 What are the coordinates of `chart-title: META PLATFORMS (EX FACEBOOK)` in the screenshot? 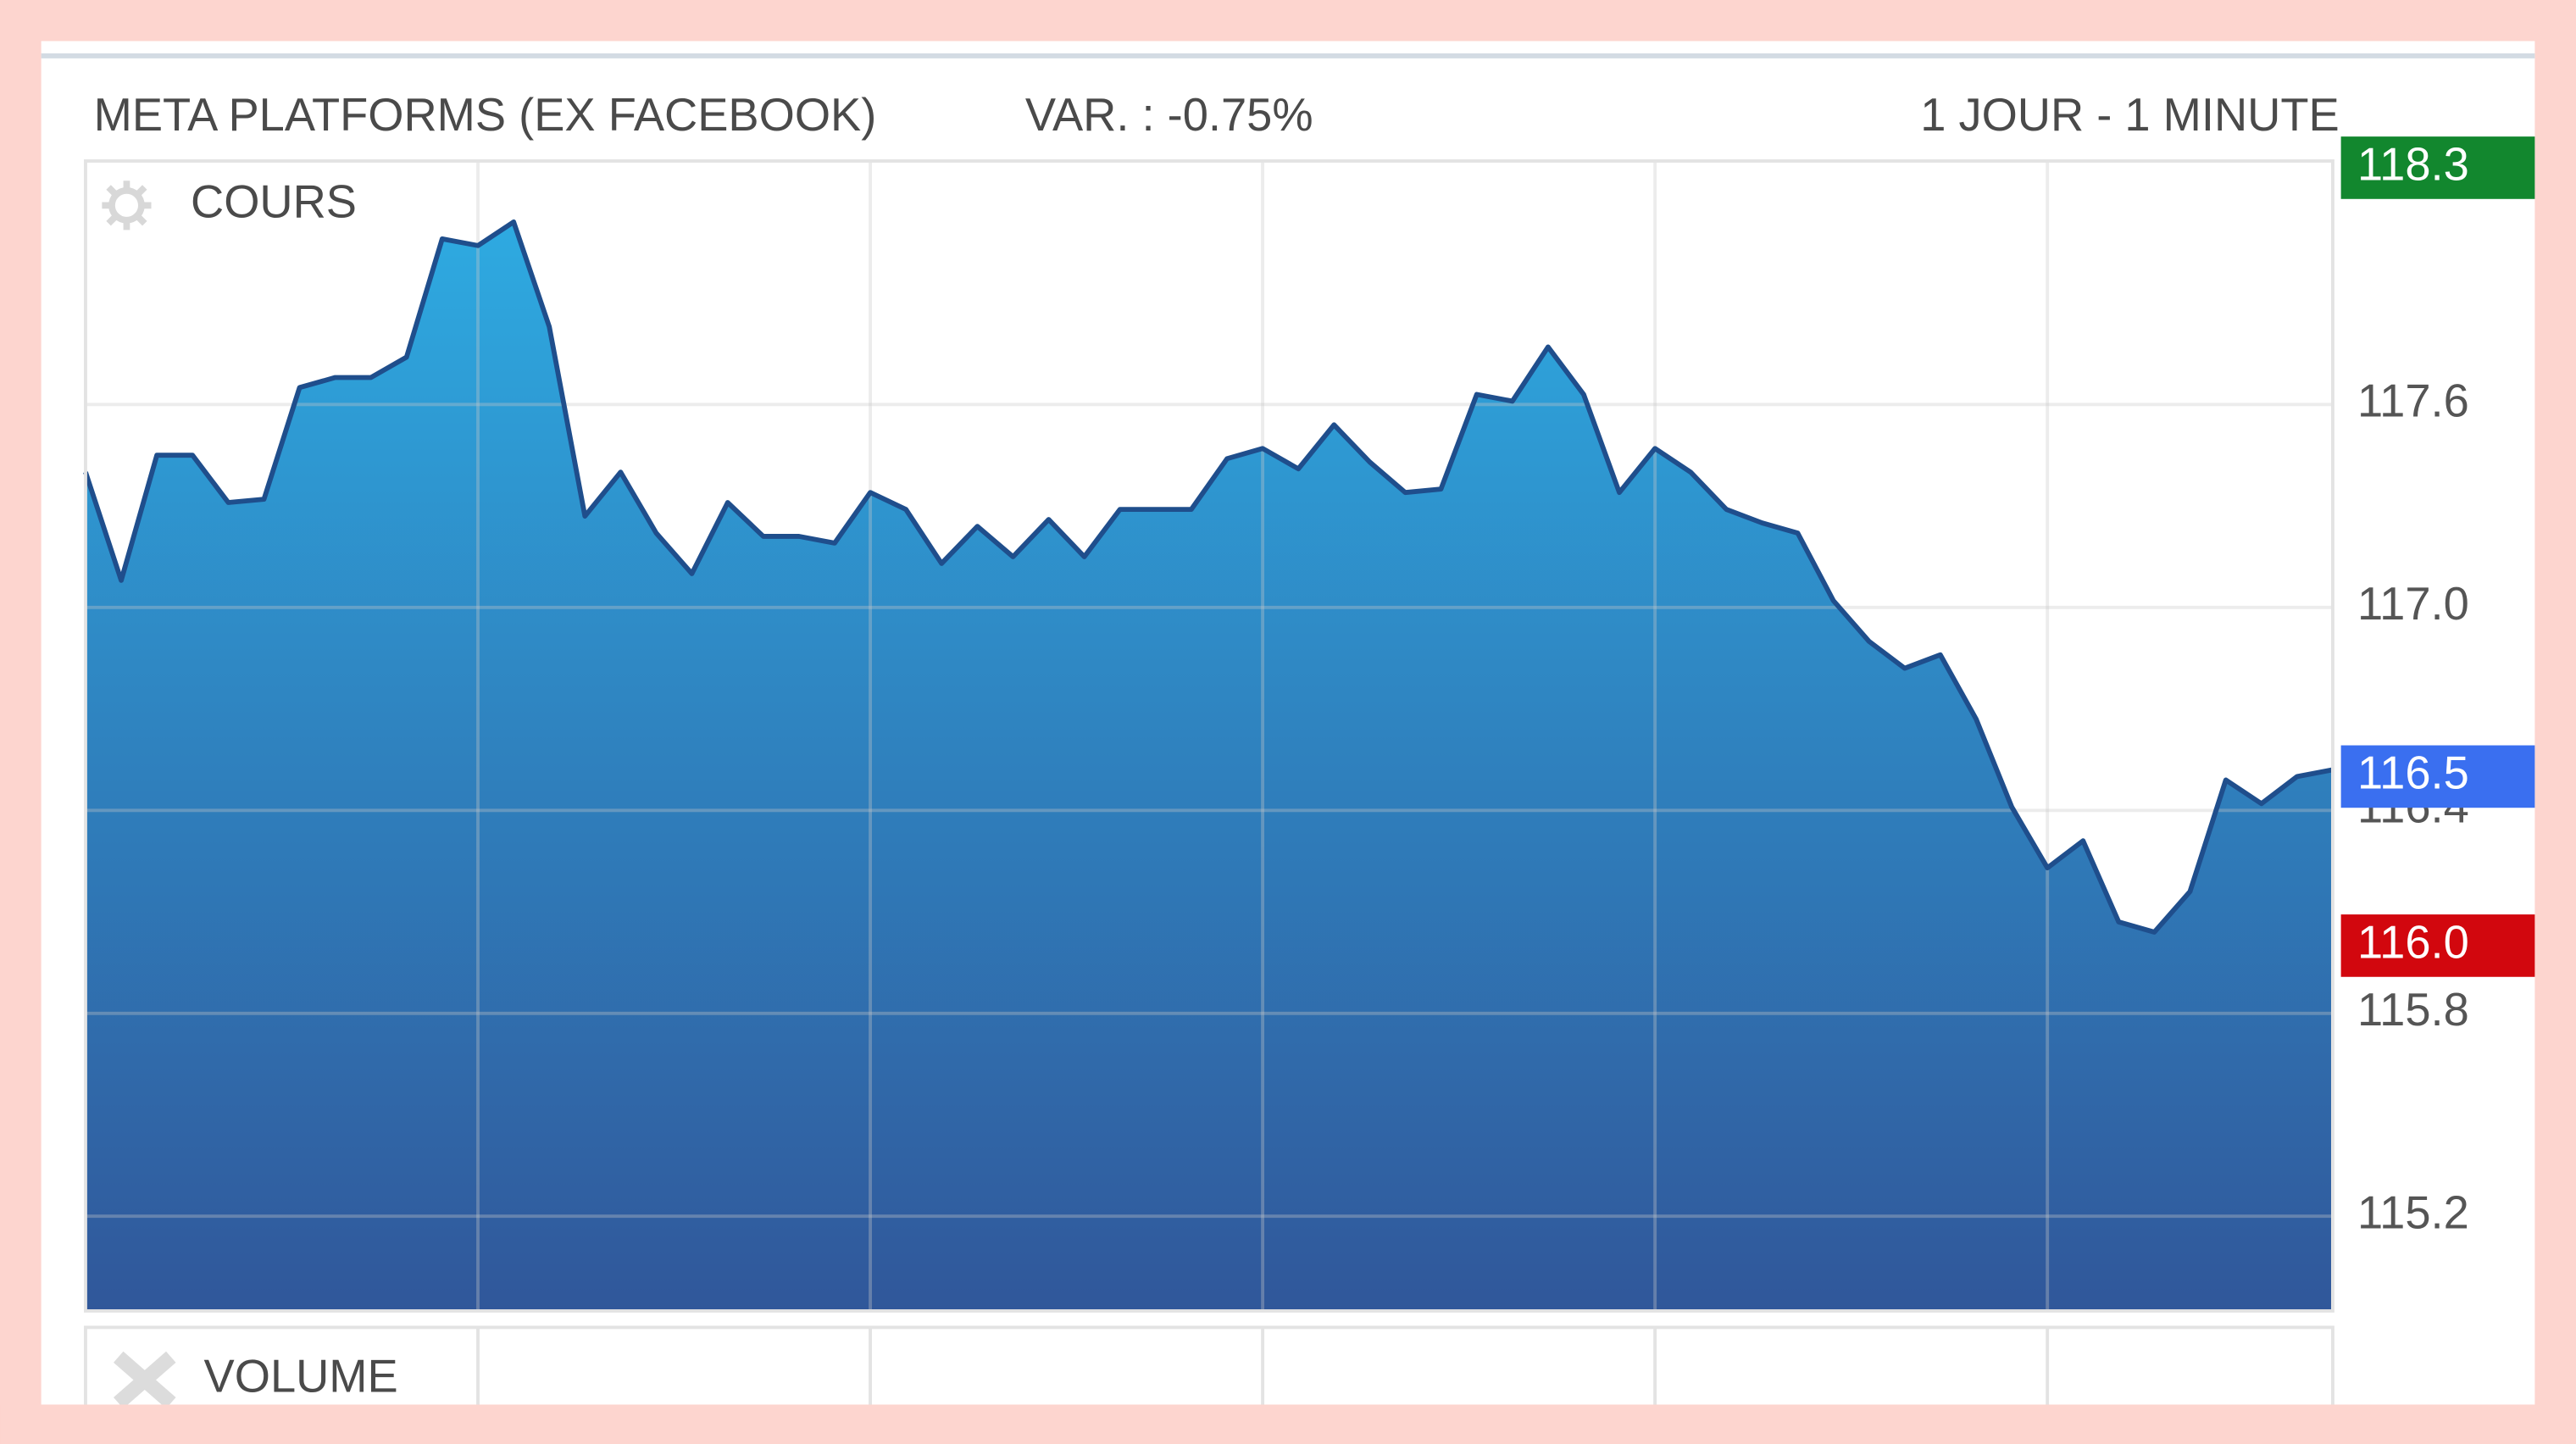 It's located at (485, 115).